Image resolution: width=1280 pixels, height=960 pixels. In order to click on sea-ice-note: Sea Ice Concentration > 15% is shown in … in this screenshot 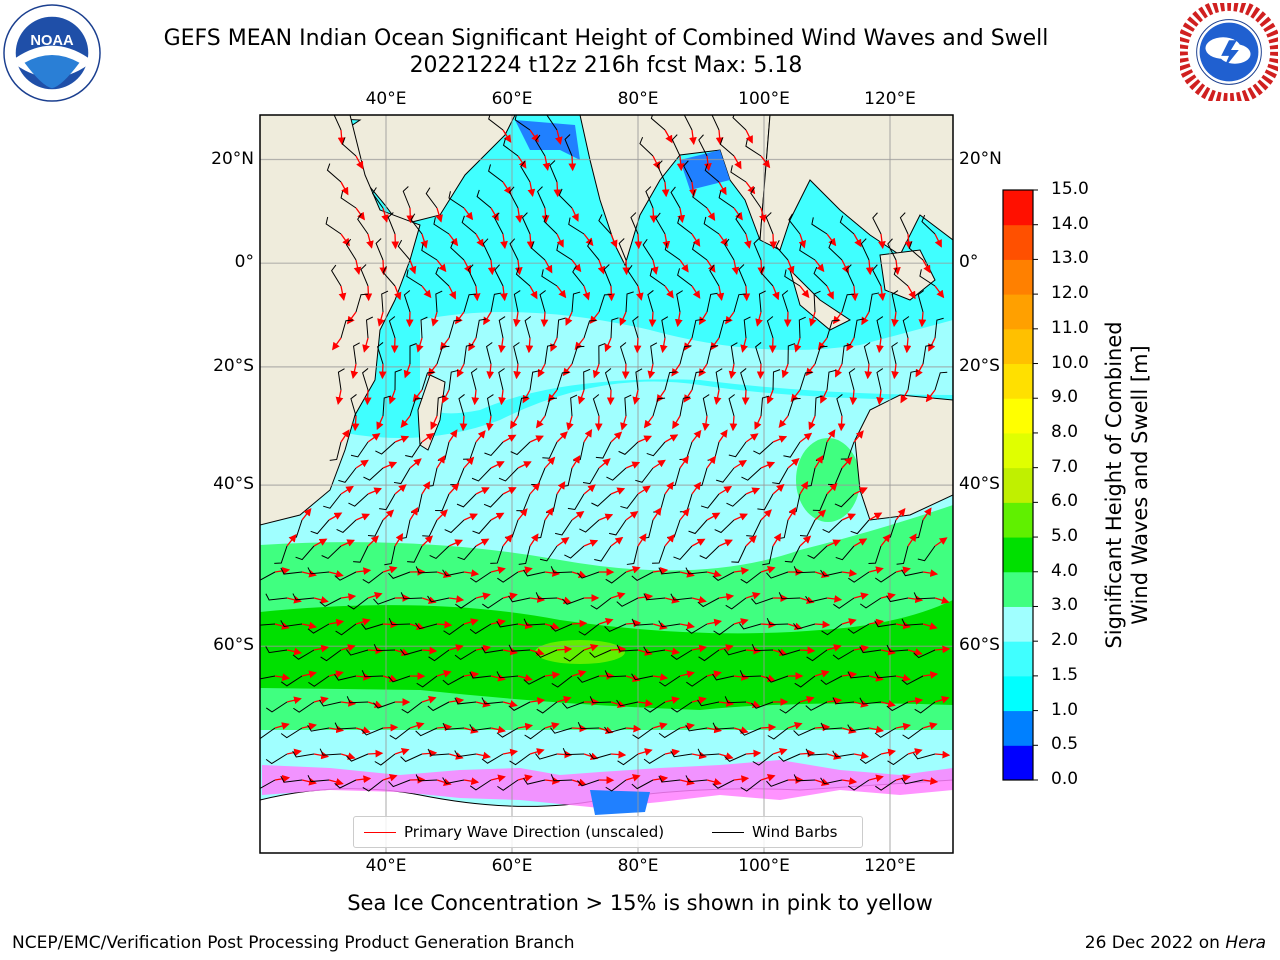, I will do `click(640, 903)`.